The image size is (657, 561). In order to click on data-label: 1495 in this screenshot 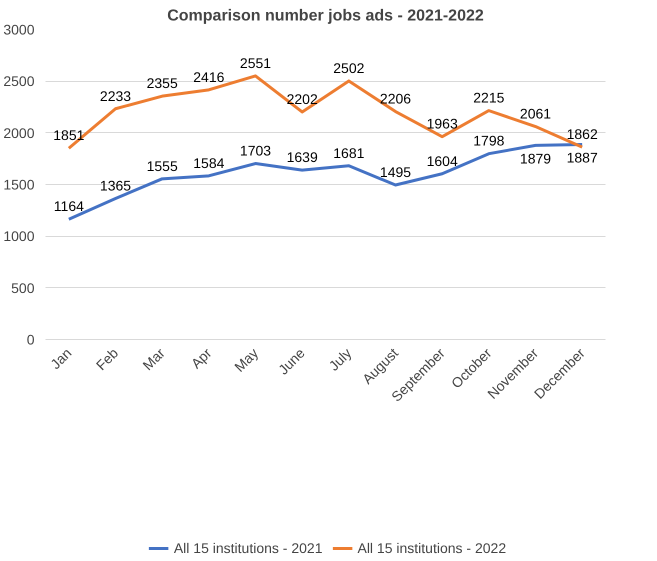, I will do `click(396, 172)`.